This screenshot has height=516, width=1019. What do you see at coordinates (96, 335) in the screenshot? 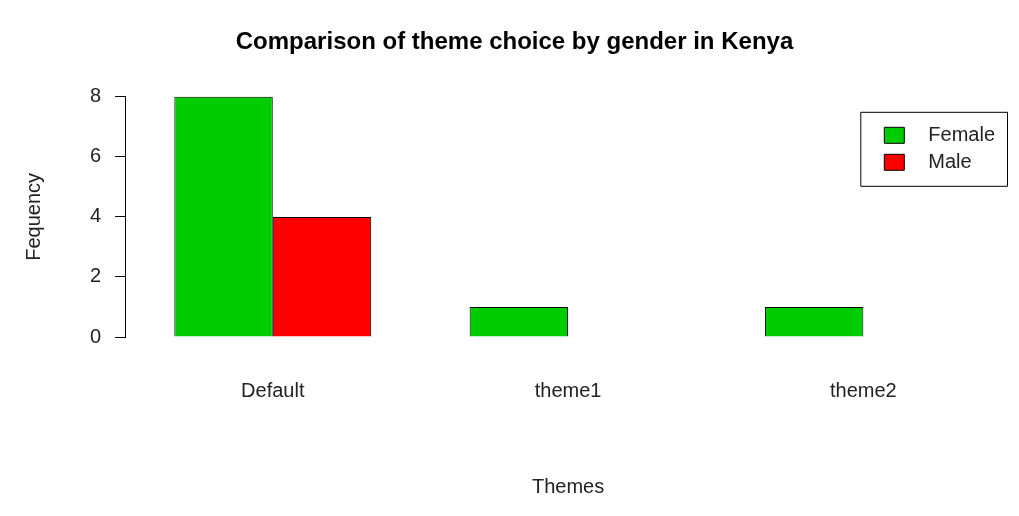
I see `y-tick-label: 0` at bounding box center [96, 335].